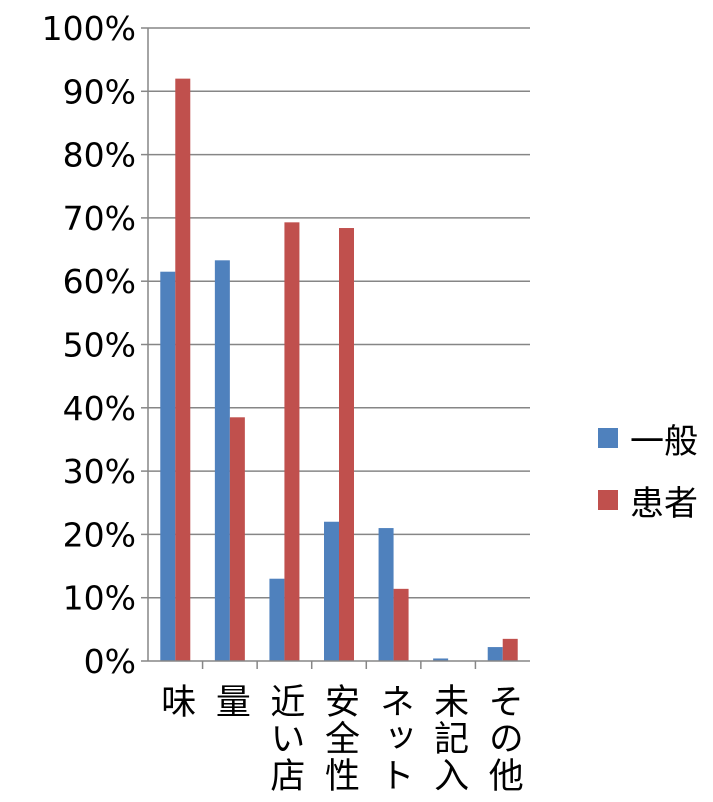 Image resolution: width=713 pixels, height=802 pixels. I want to click on y-tick-label: 60%, so click(99, 281).